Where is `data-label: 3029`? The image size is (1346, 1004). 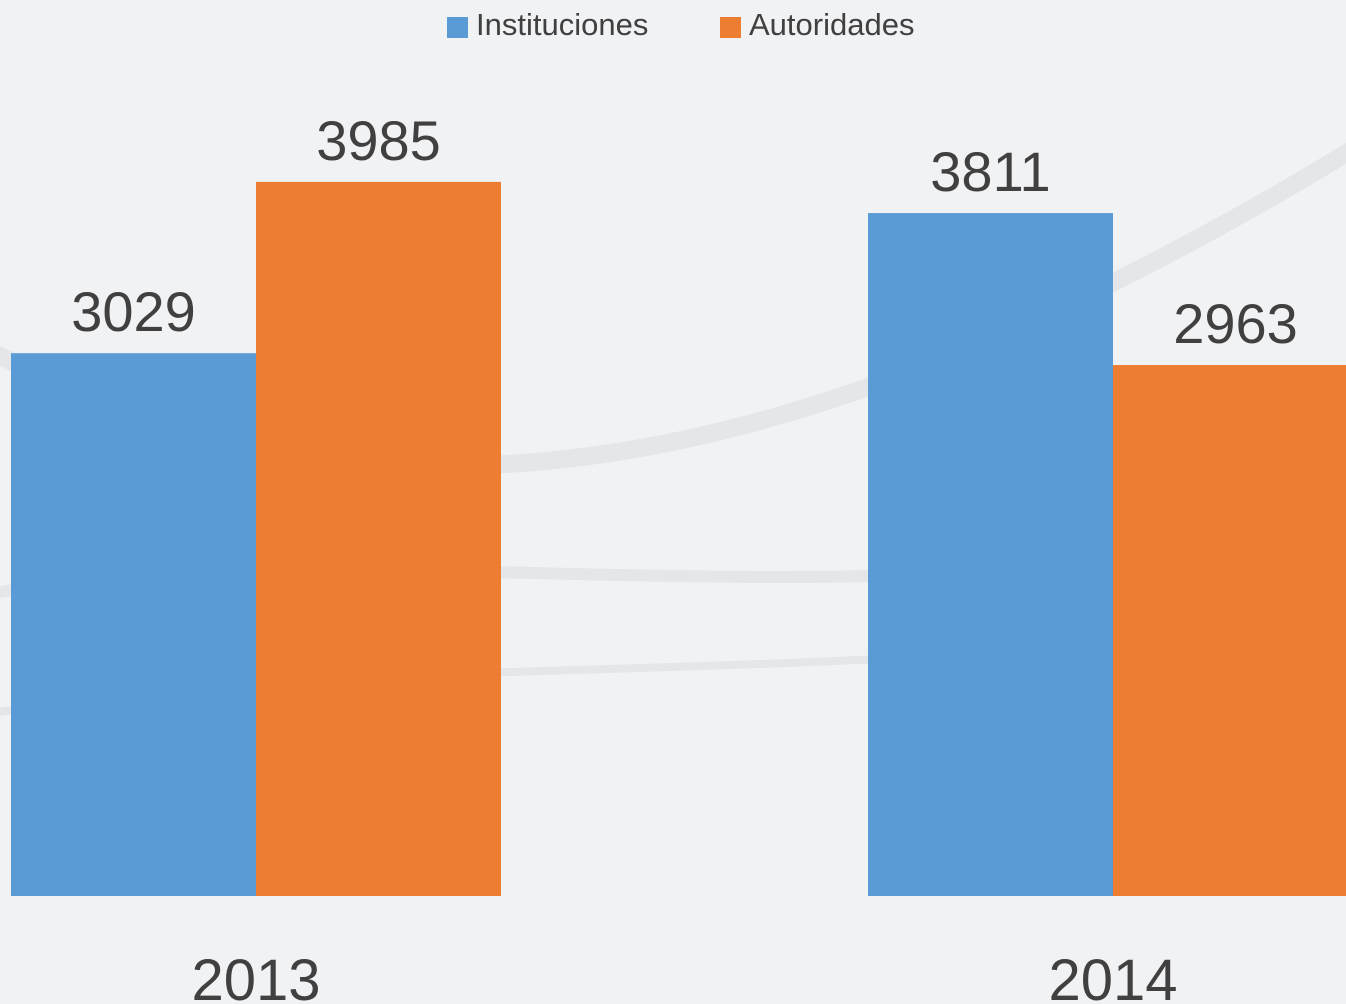
data-label: 3029 is located at coordinates (133, 311).